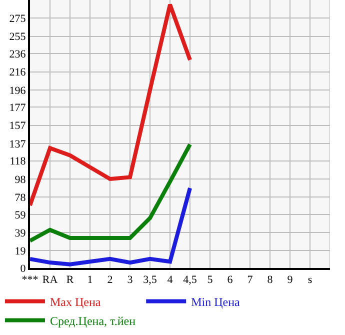 The height and width of the screenshot is (335, 345). What do you see at coordinates (17, 19) in the screenshot?
I see `y-tick-label: 275` at bounding box center [17, 19].